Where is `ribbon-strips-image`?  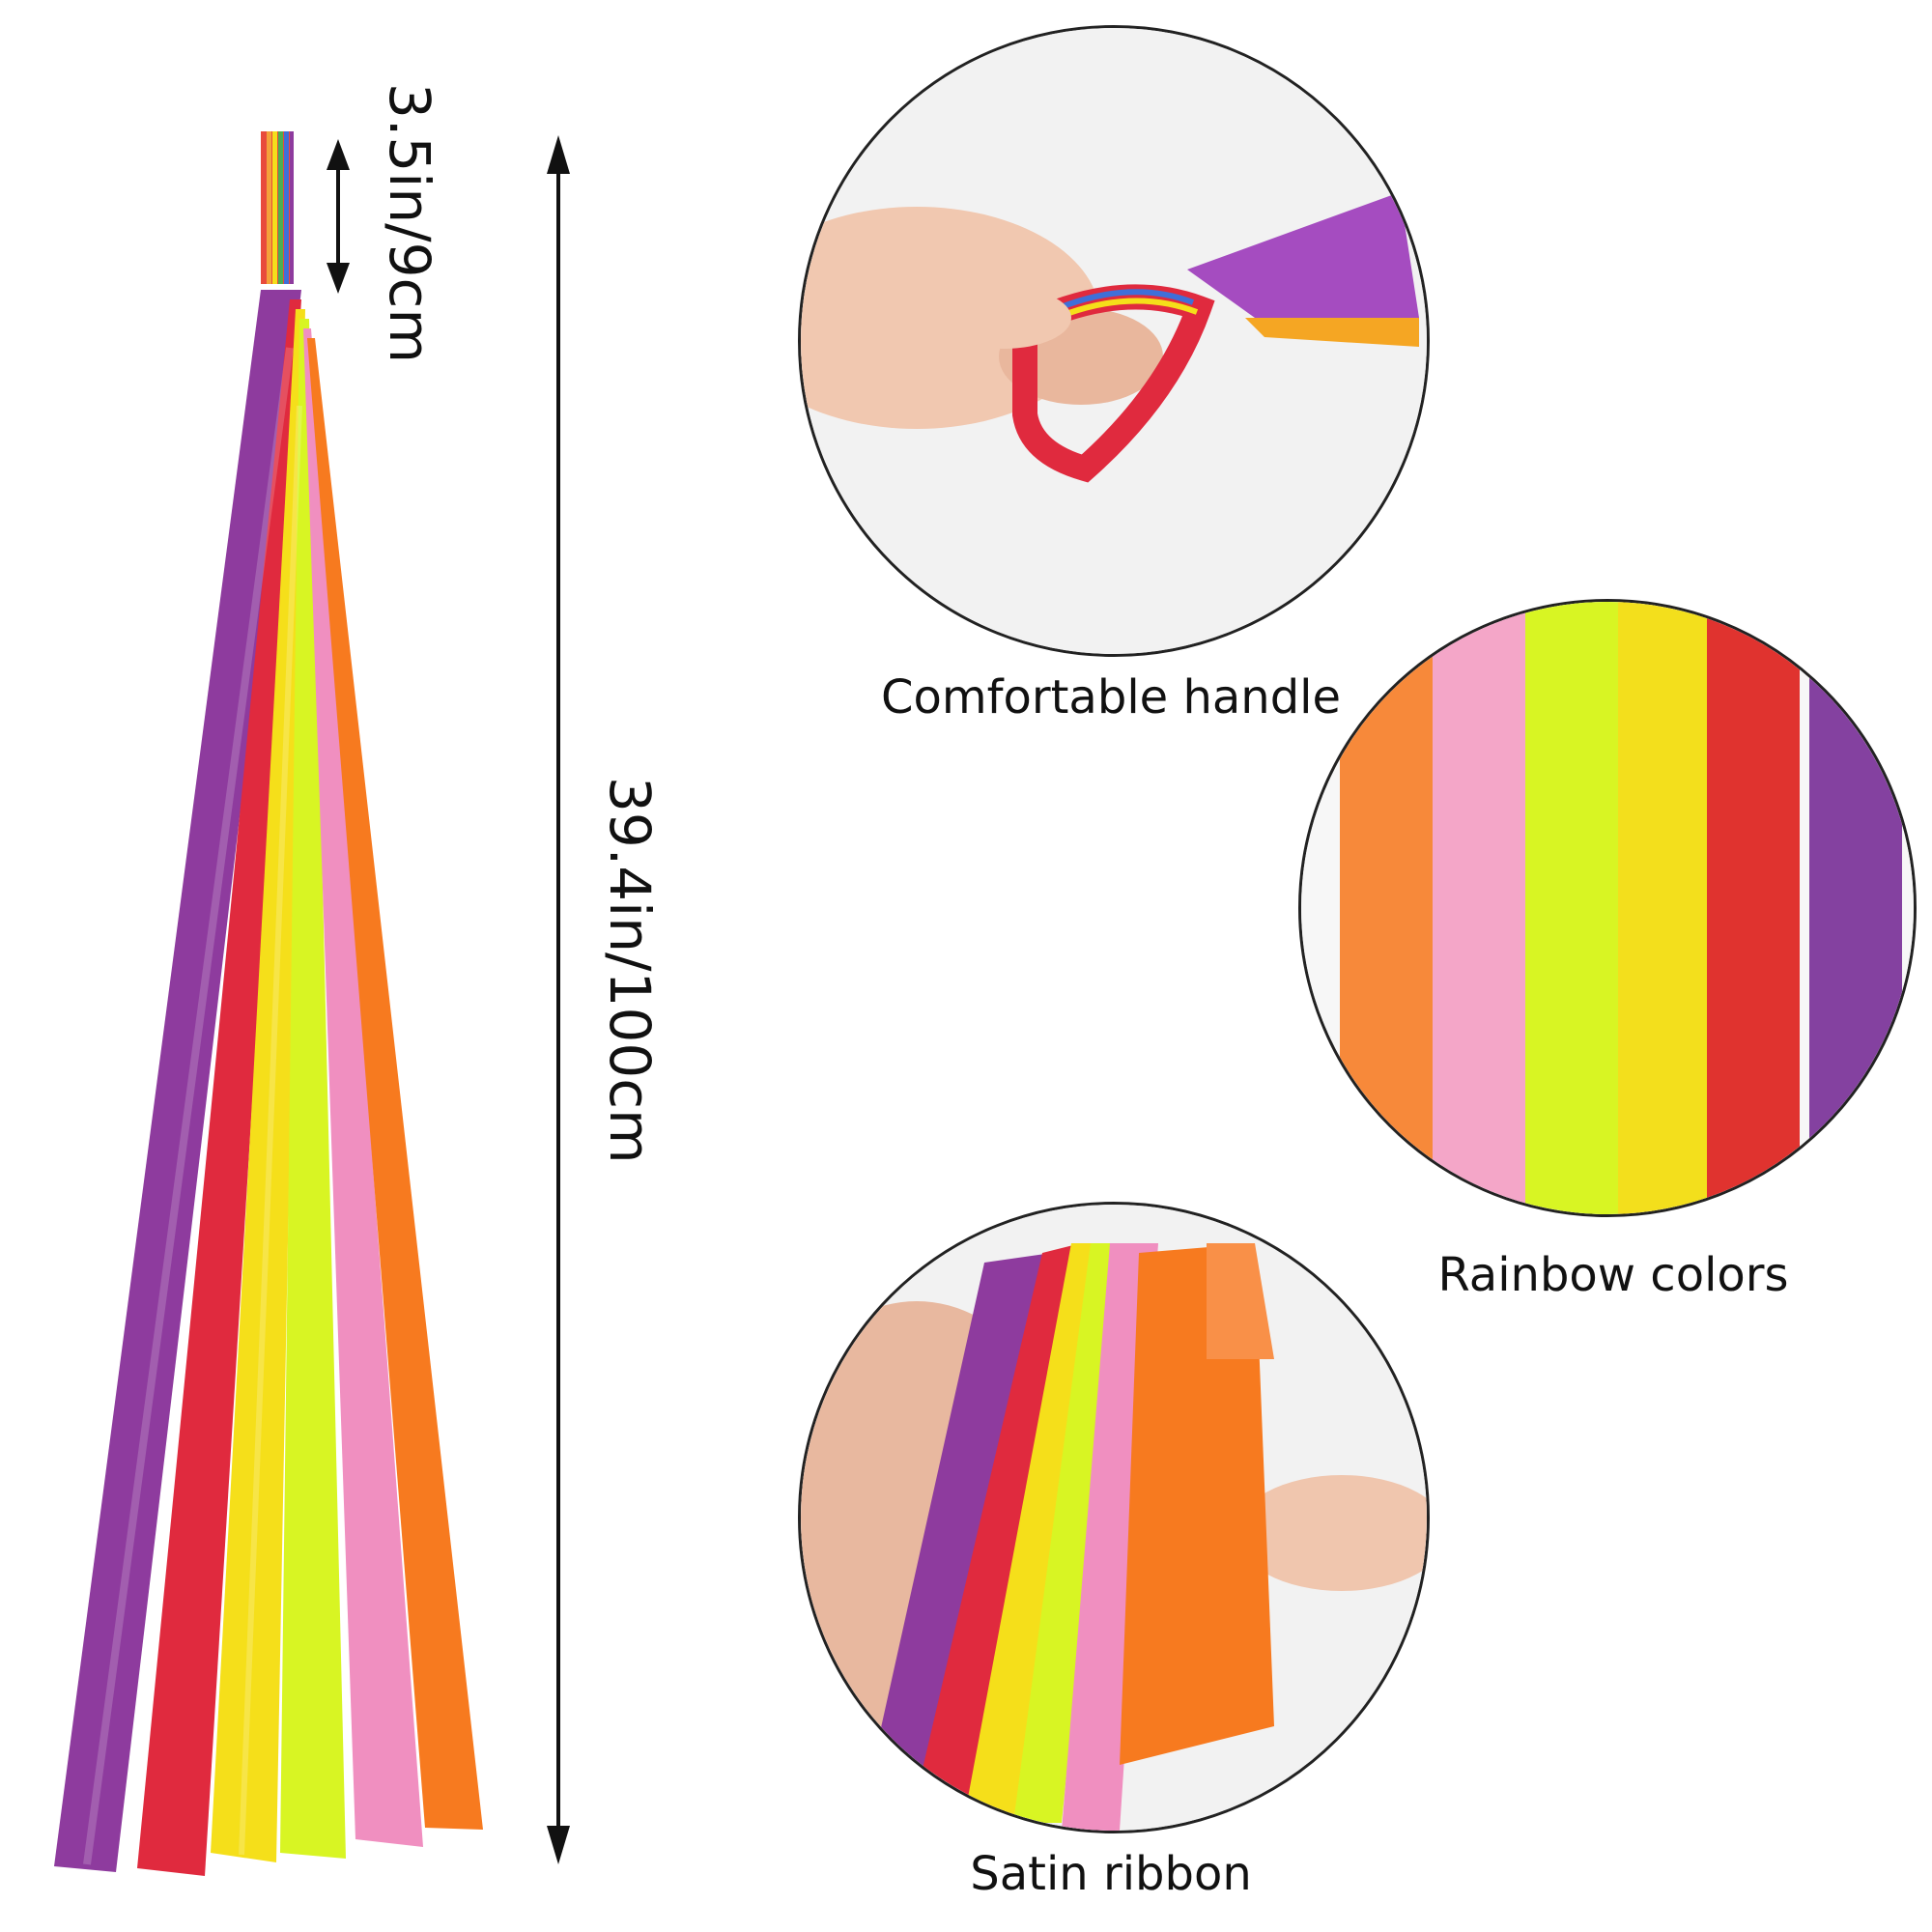
ribbon-strips-image is located at coordinates (1607, 908).